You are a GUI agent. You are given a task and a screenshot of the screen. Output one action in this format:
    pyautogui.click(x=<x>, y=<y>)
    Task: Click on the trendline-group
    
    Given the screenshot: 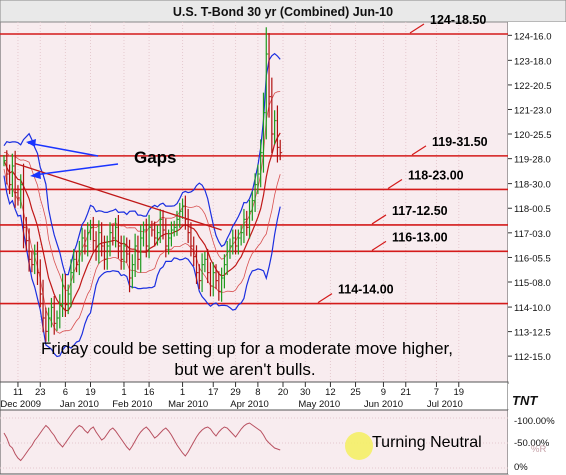 What is the action you would take?
    pyautogui.click(x=118, y=196)
    